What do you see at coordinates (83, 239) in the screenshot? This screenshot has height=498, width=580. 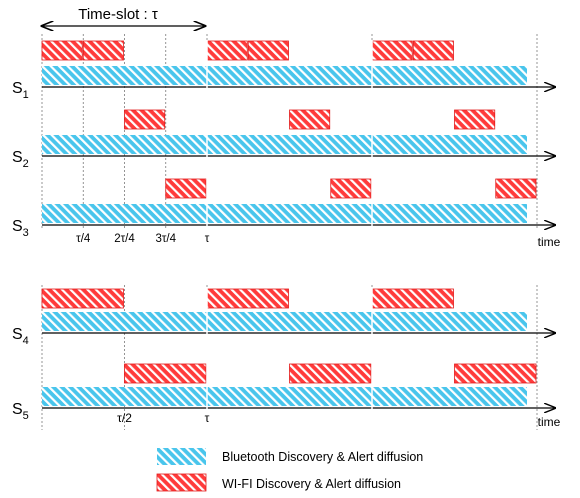 I see `g1-tick-label-0: τ/4` at bounding box center [83, 239].